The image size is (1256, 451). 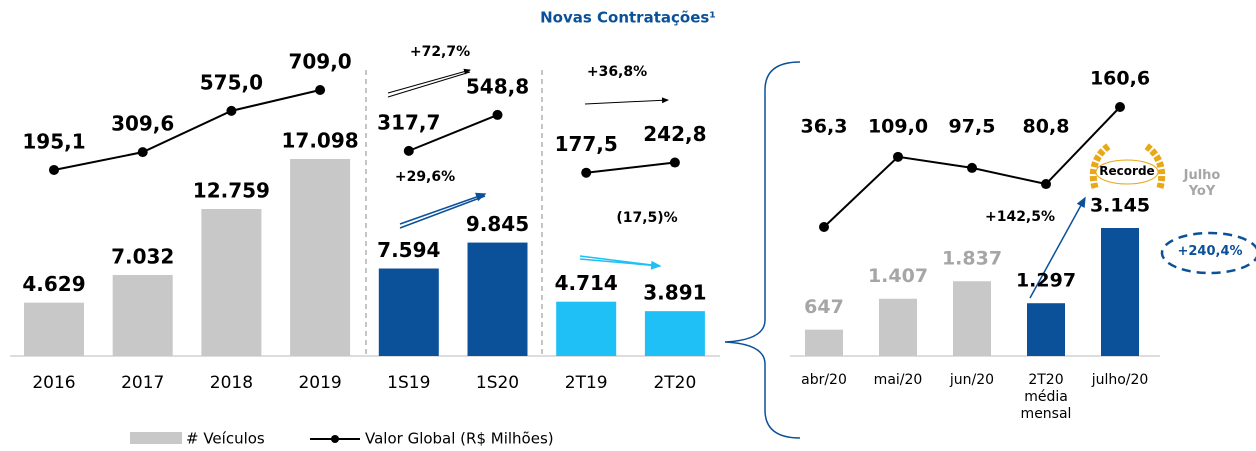 I want to click on line-value-label: 80,8, so click(x=1046, y=127).